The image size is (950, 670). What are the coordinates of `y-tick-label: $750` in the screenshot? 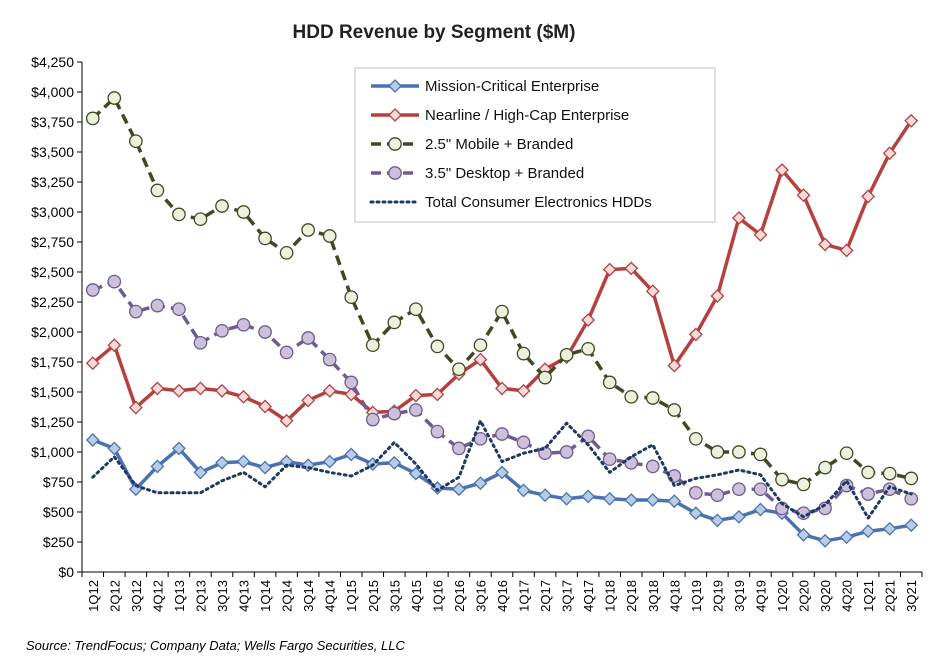 It's located at (58, 482).